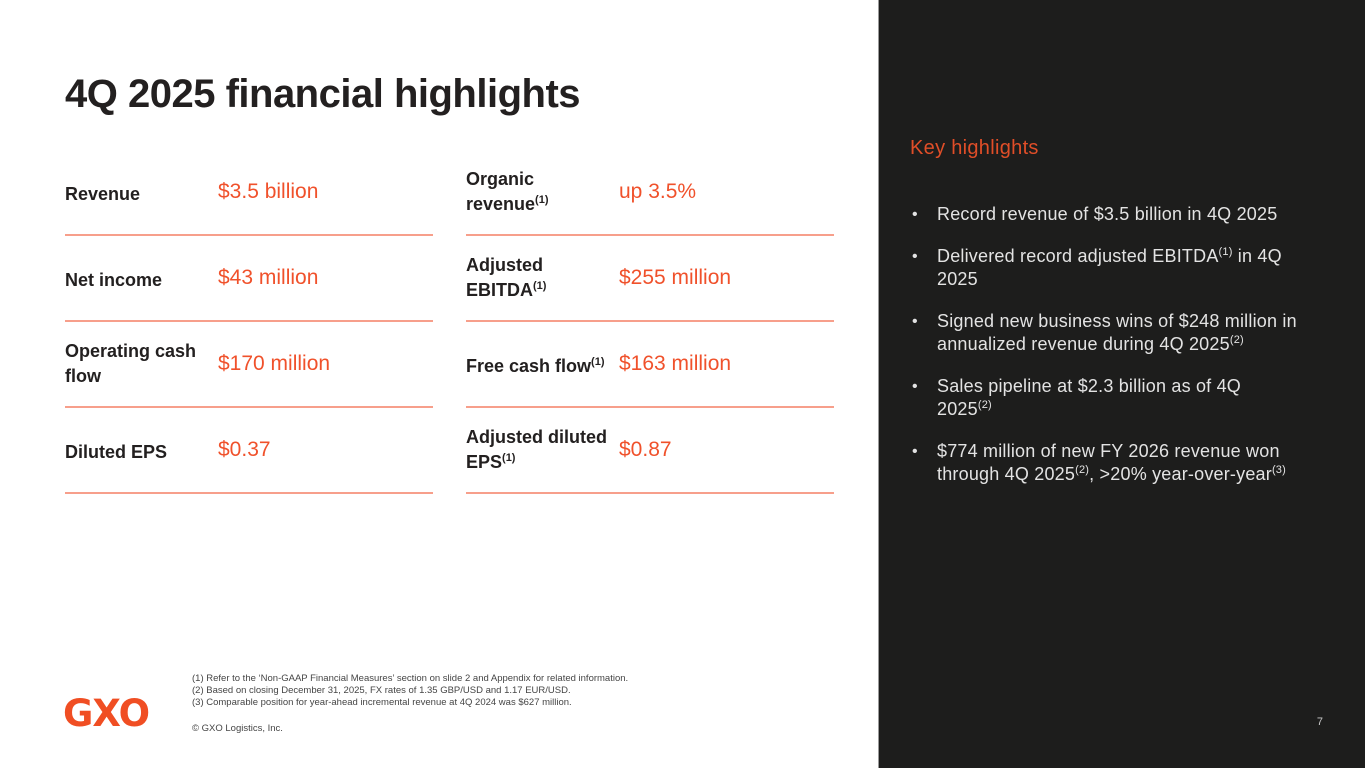 This screenshot has height=768, width=1365. I want to click on metric-value: up 3.5%, so click(658, 191).